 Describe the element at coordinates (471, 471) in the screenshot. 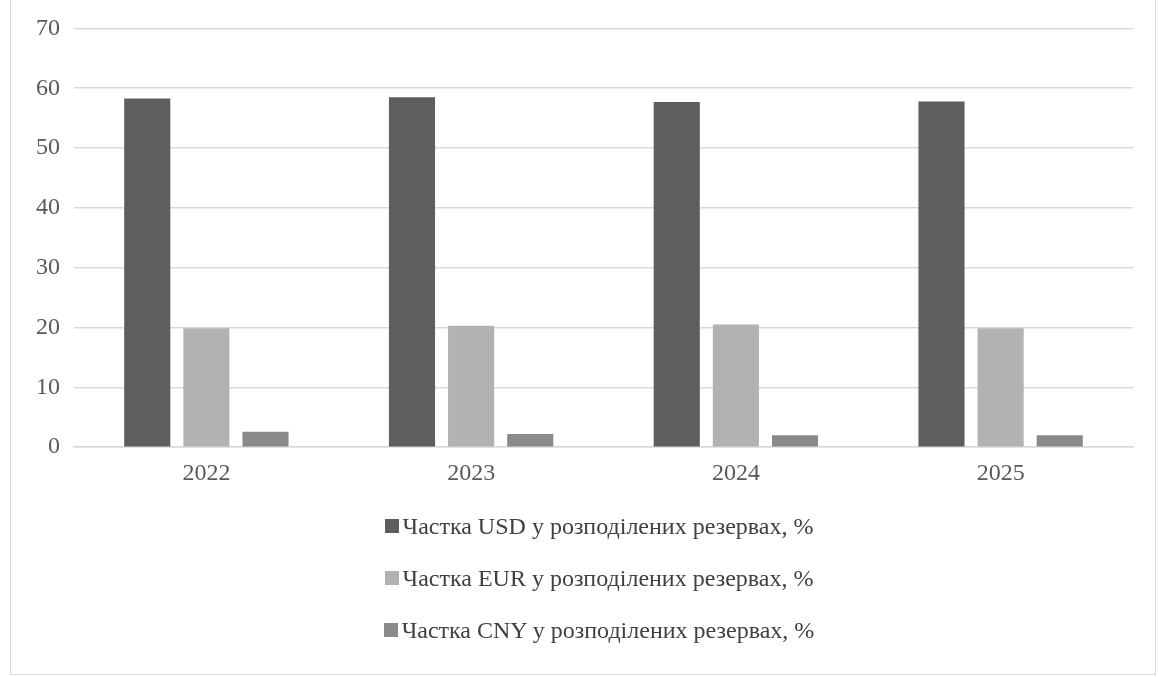

I see `x-tick-label: 2023` at that location.